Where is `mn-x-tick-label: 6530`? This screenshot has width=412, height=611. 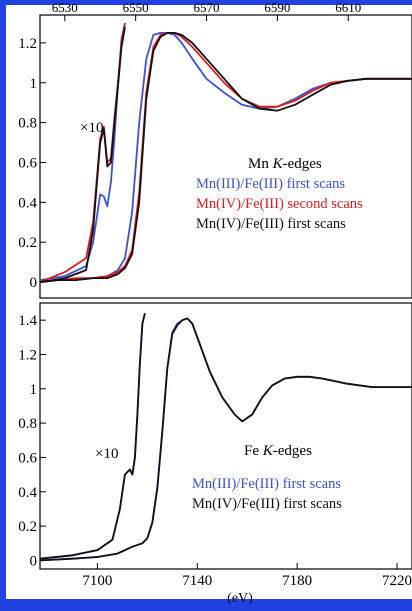 mn-x-tick-label: 6530 is located at coordinates (65, 7).